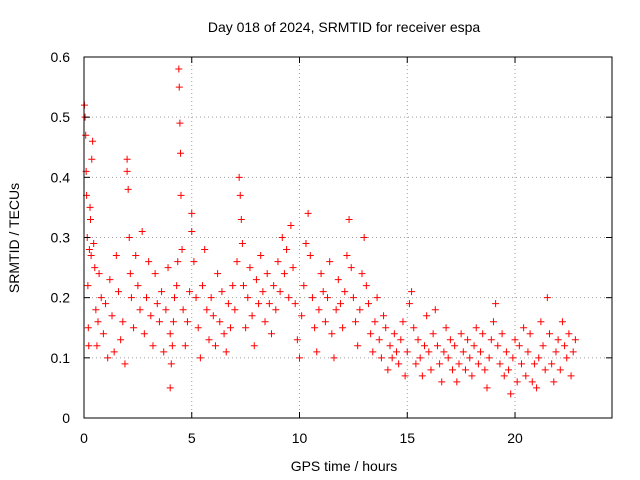  I want to click on x-axis-label: GPS time / hours, so click(344, 466).